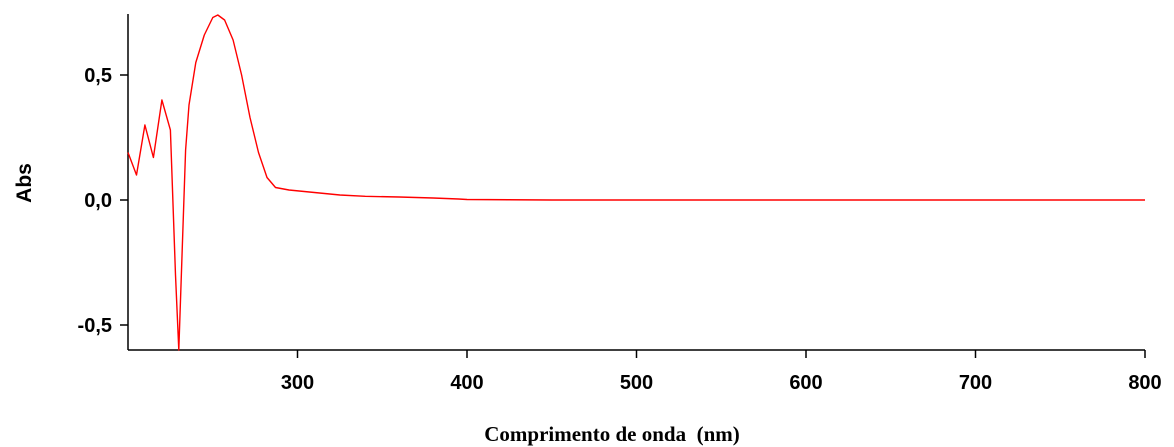 This screenshot has width=1174, height=447. What do you see at coordinates (466, 383) in the screenshot?
I see `x-tick-label: 400` at bounding box center [466, 383].